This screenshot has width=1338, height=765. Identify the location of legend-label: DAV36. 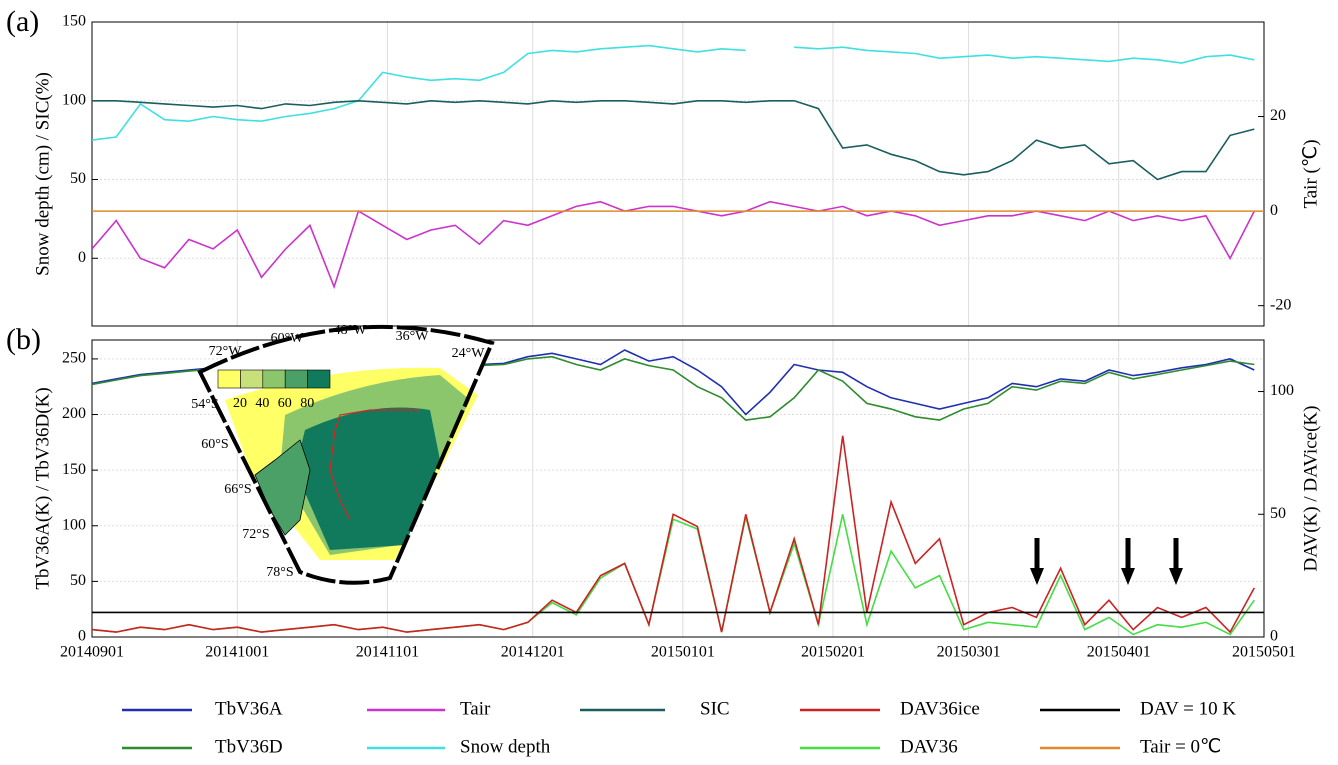
(929, 746).